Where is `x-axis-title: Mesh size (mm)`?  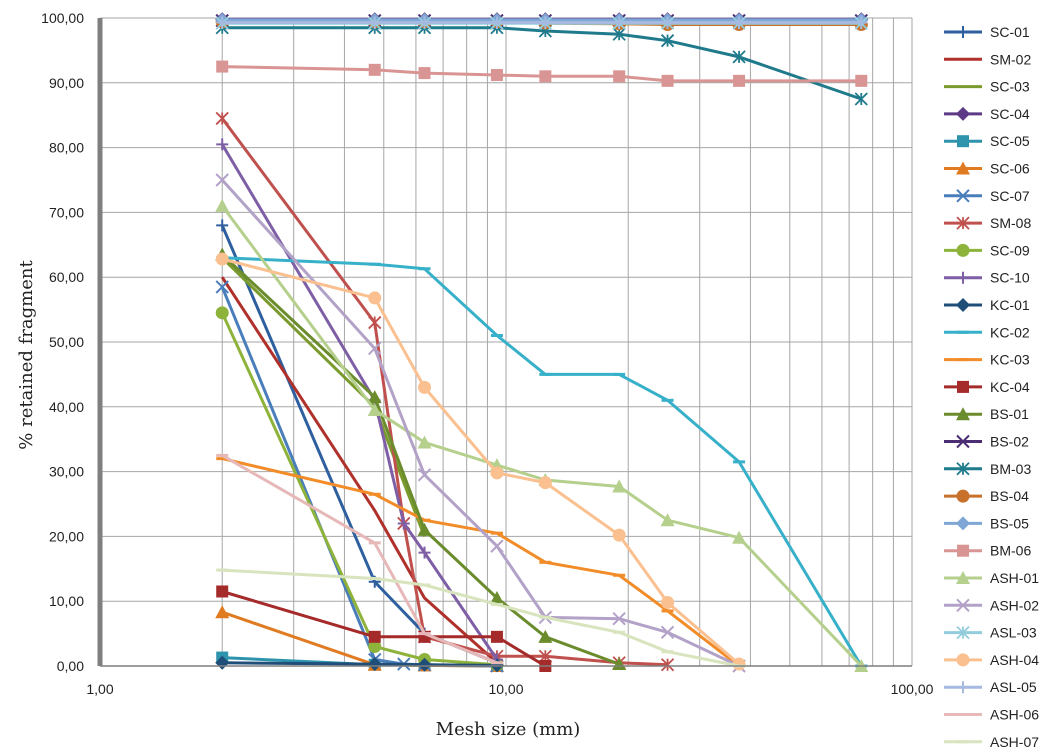
x-axis-title: Mesh size (mm) is located at coordinates (508, 729).